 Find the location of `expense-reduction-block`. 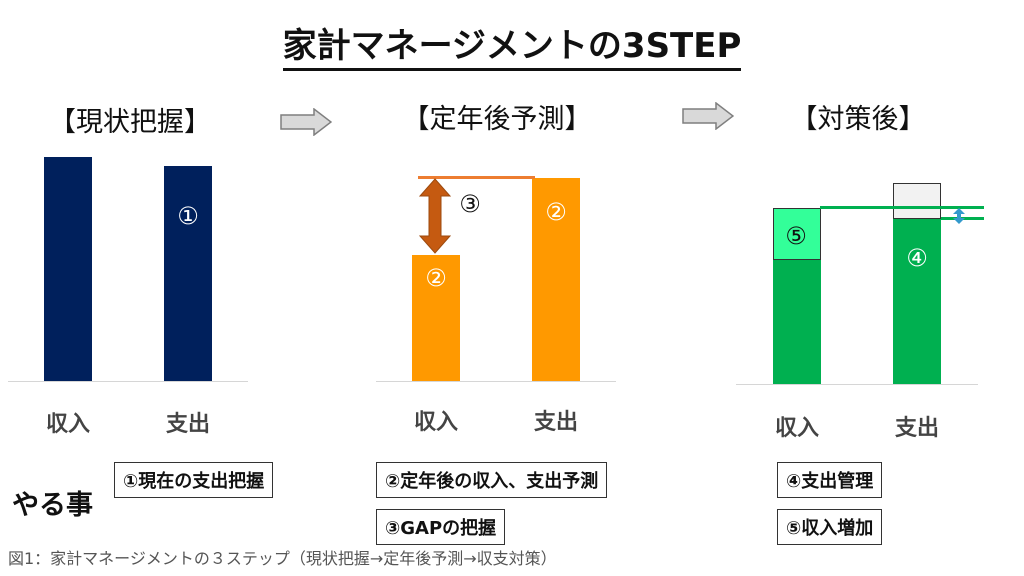

expense-reduction-block is located at coordinates (917, 201).